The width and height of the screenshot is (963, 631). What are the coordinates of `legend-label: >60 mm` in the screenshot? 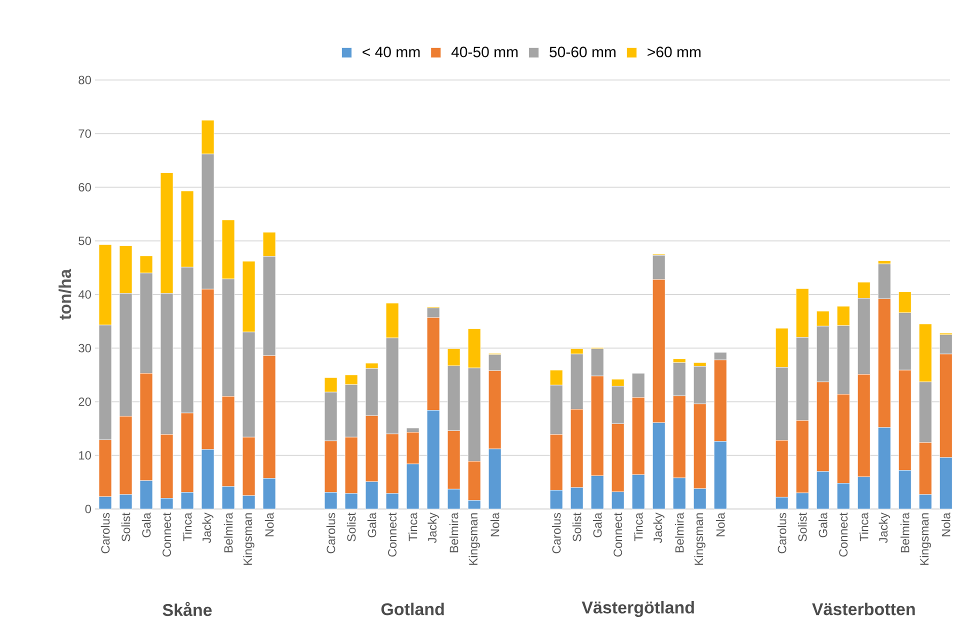 It's located at (674, 52).